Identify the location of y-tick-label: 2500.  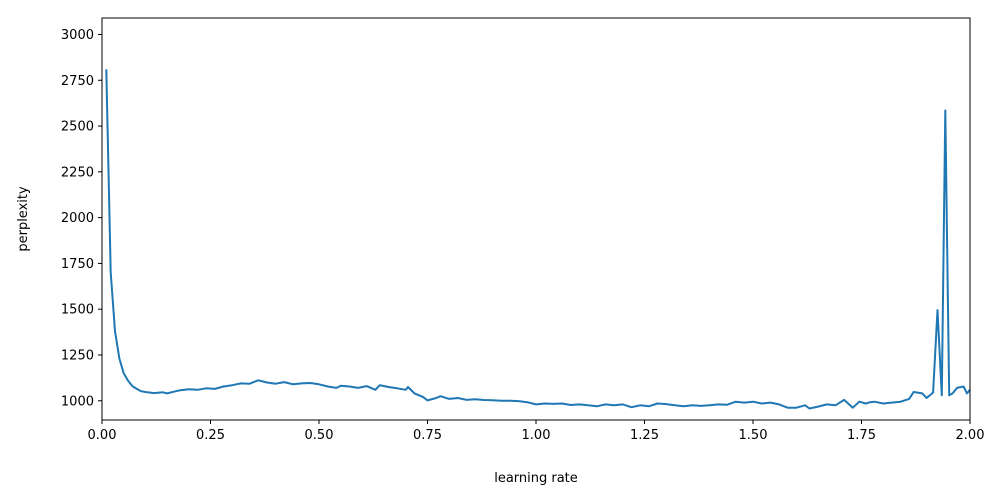
(77, 127).